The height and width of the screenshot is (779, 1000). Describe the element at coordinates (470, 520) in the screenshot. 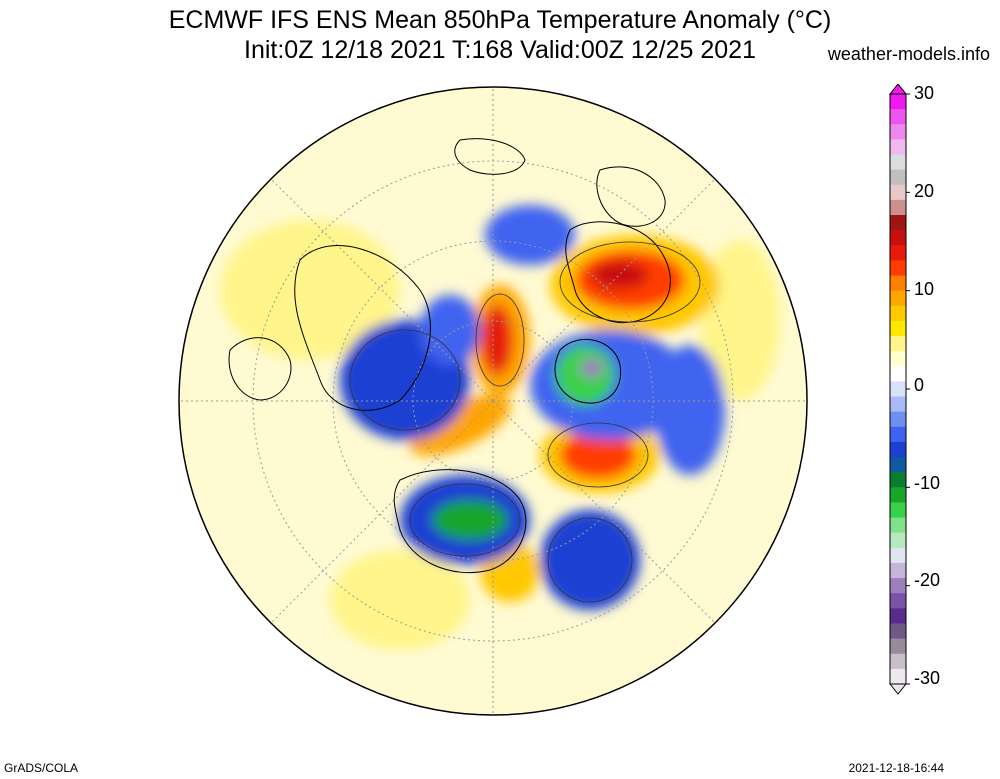

I see `anom-cold-asia-green` at that location.